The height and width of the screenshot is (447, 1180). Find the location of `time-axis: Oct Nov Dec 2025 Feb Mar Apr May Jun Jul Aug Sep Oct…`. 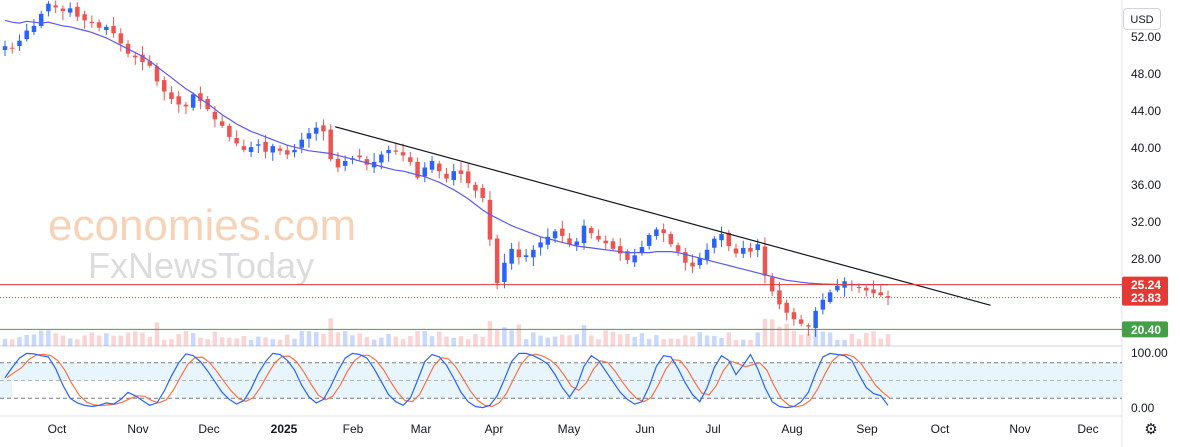

time-axis: Oct Nov Dec 2025 Feb Mar Apr May Jun Jul Aug Sep Oct… is located at coordinates (573, 429).